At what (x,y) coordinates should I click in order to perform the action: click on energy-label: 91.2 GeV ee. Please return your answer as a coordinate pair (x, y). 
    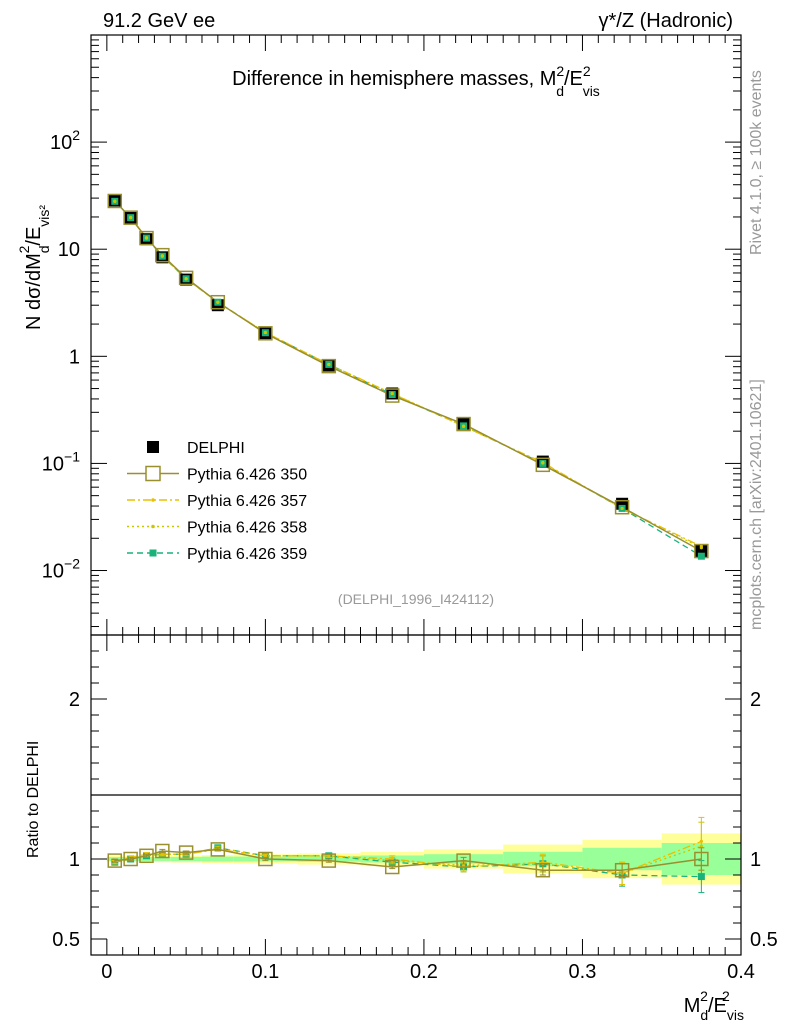
    Looking at the image, I should click on (159, 21).